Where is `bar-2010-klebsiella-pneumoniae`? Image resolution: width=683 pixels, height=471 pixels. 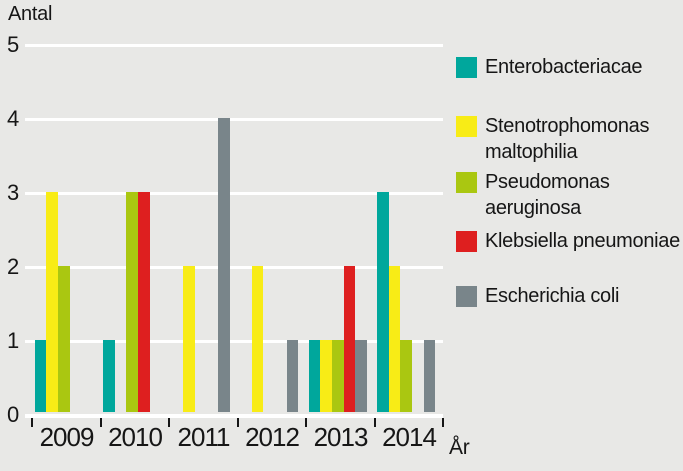 bar-2010-klebsiella-pneumoniae is located at coordinates (144, 302).